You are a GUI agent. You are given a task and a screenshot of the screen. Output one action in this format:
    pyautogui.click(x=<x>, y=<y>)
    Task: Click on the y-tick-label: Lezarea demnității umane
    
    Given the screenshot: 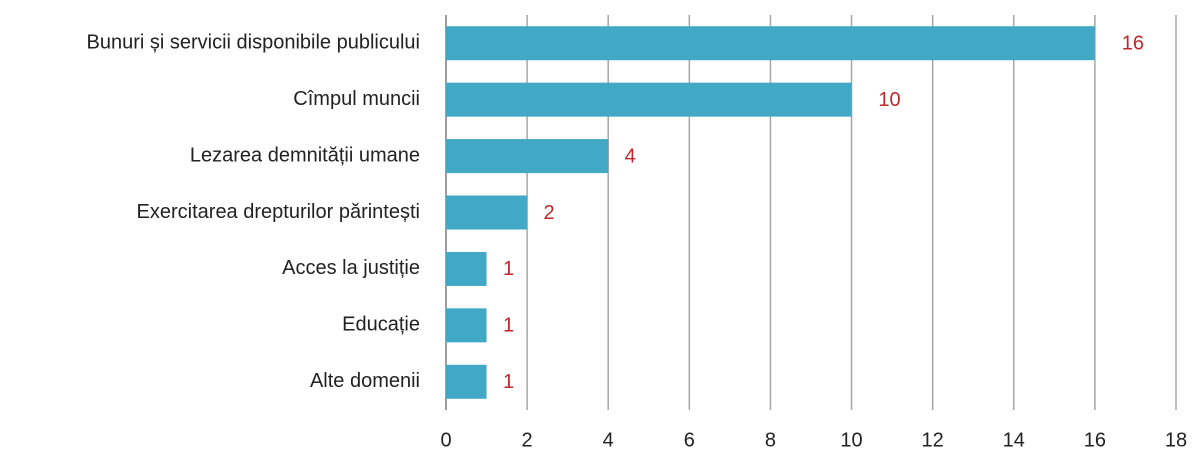 What is the action you would take?
    pyautogui.click(x=305, y=155)
    